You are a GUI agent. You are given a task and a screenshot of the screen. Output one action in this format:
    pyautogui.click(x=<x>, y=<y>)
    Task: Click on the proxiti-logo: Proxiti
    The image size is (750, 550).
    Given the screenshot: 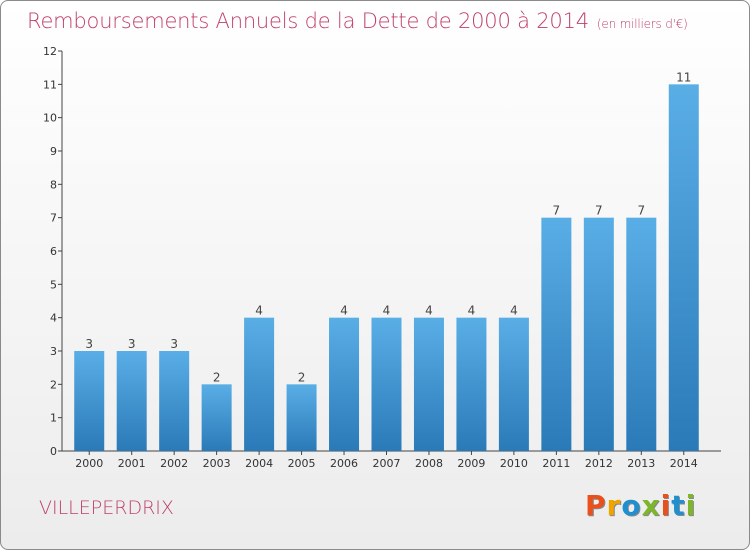 What is the action you would take?
    pyautogui.click(x=640, y=505)
    